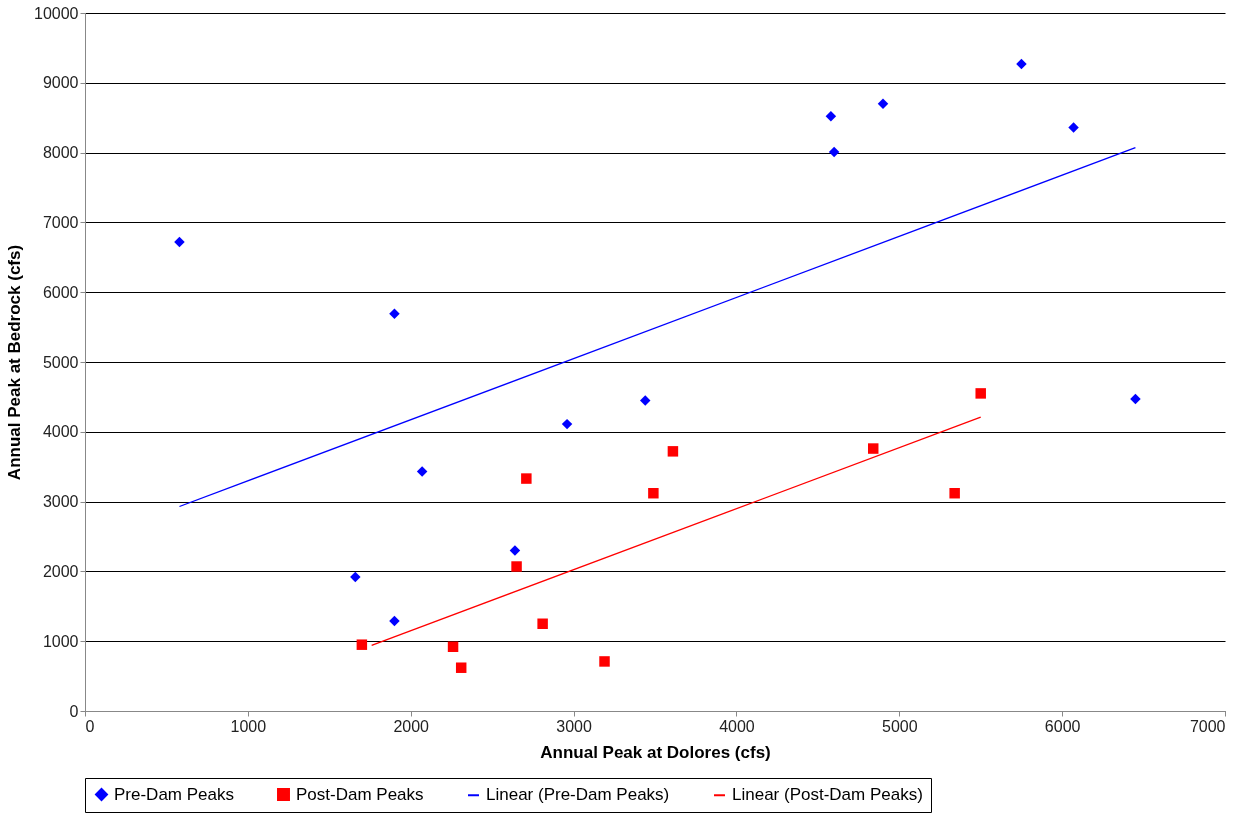 The width and height of the screenshot is (1241, 828). I want to click on y-tick-label: 10000, so click(56, 13).